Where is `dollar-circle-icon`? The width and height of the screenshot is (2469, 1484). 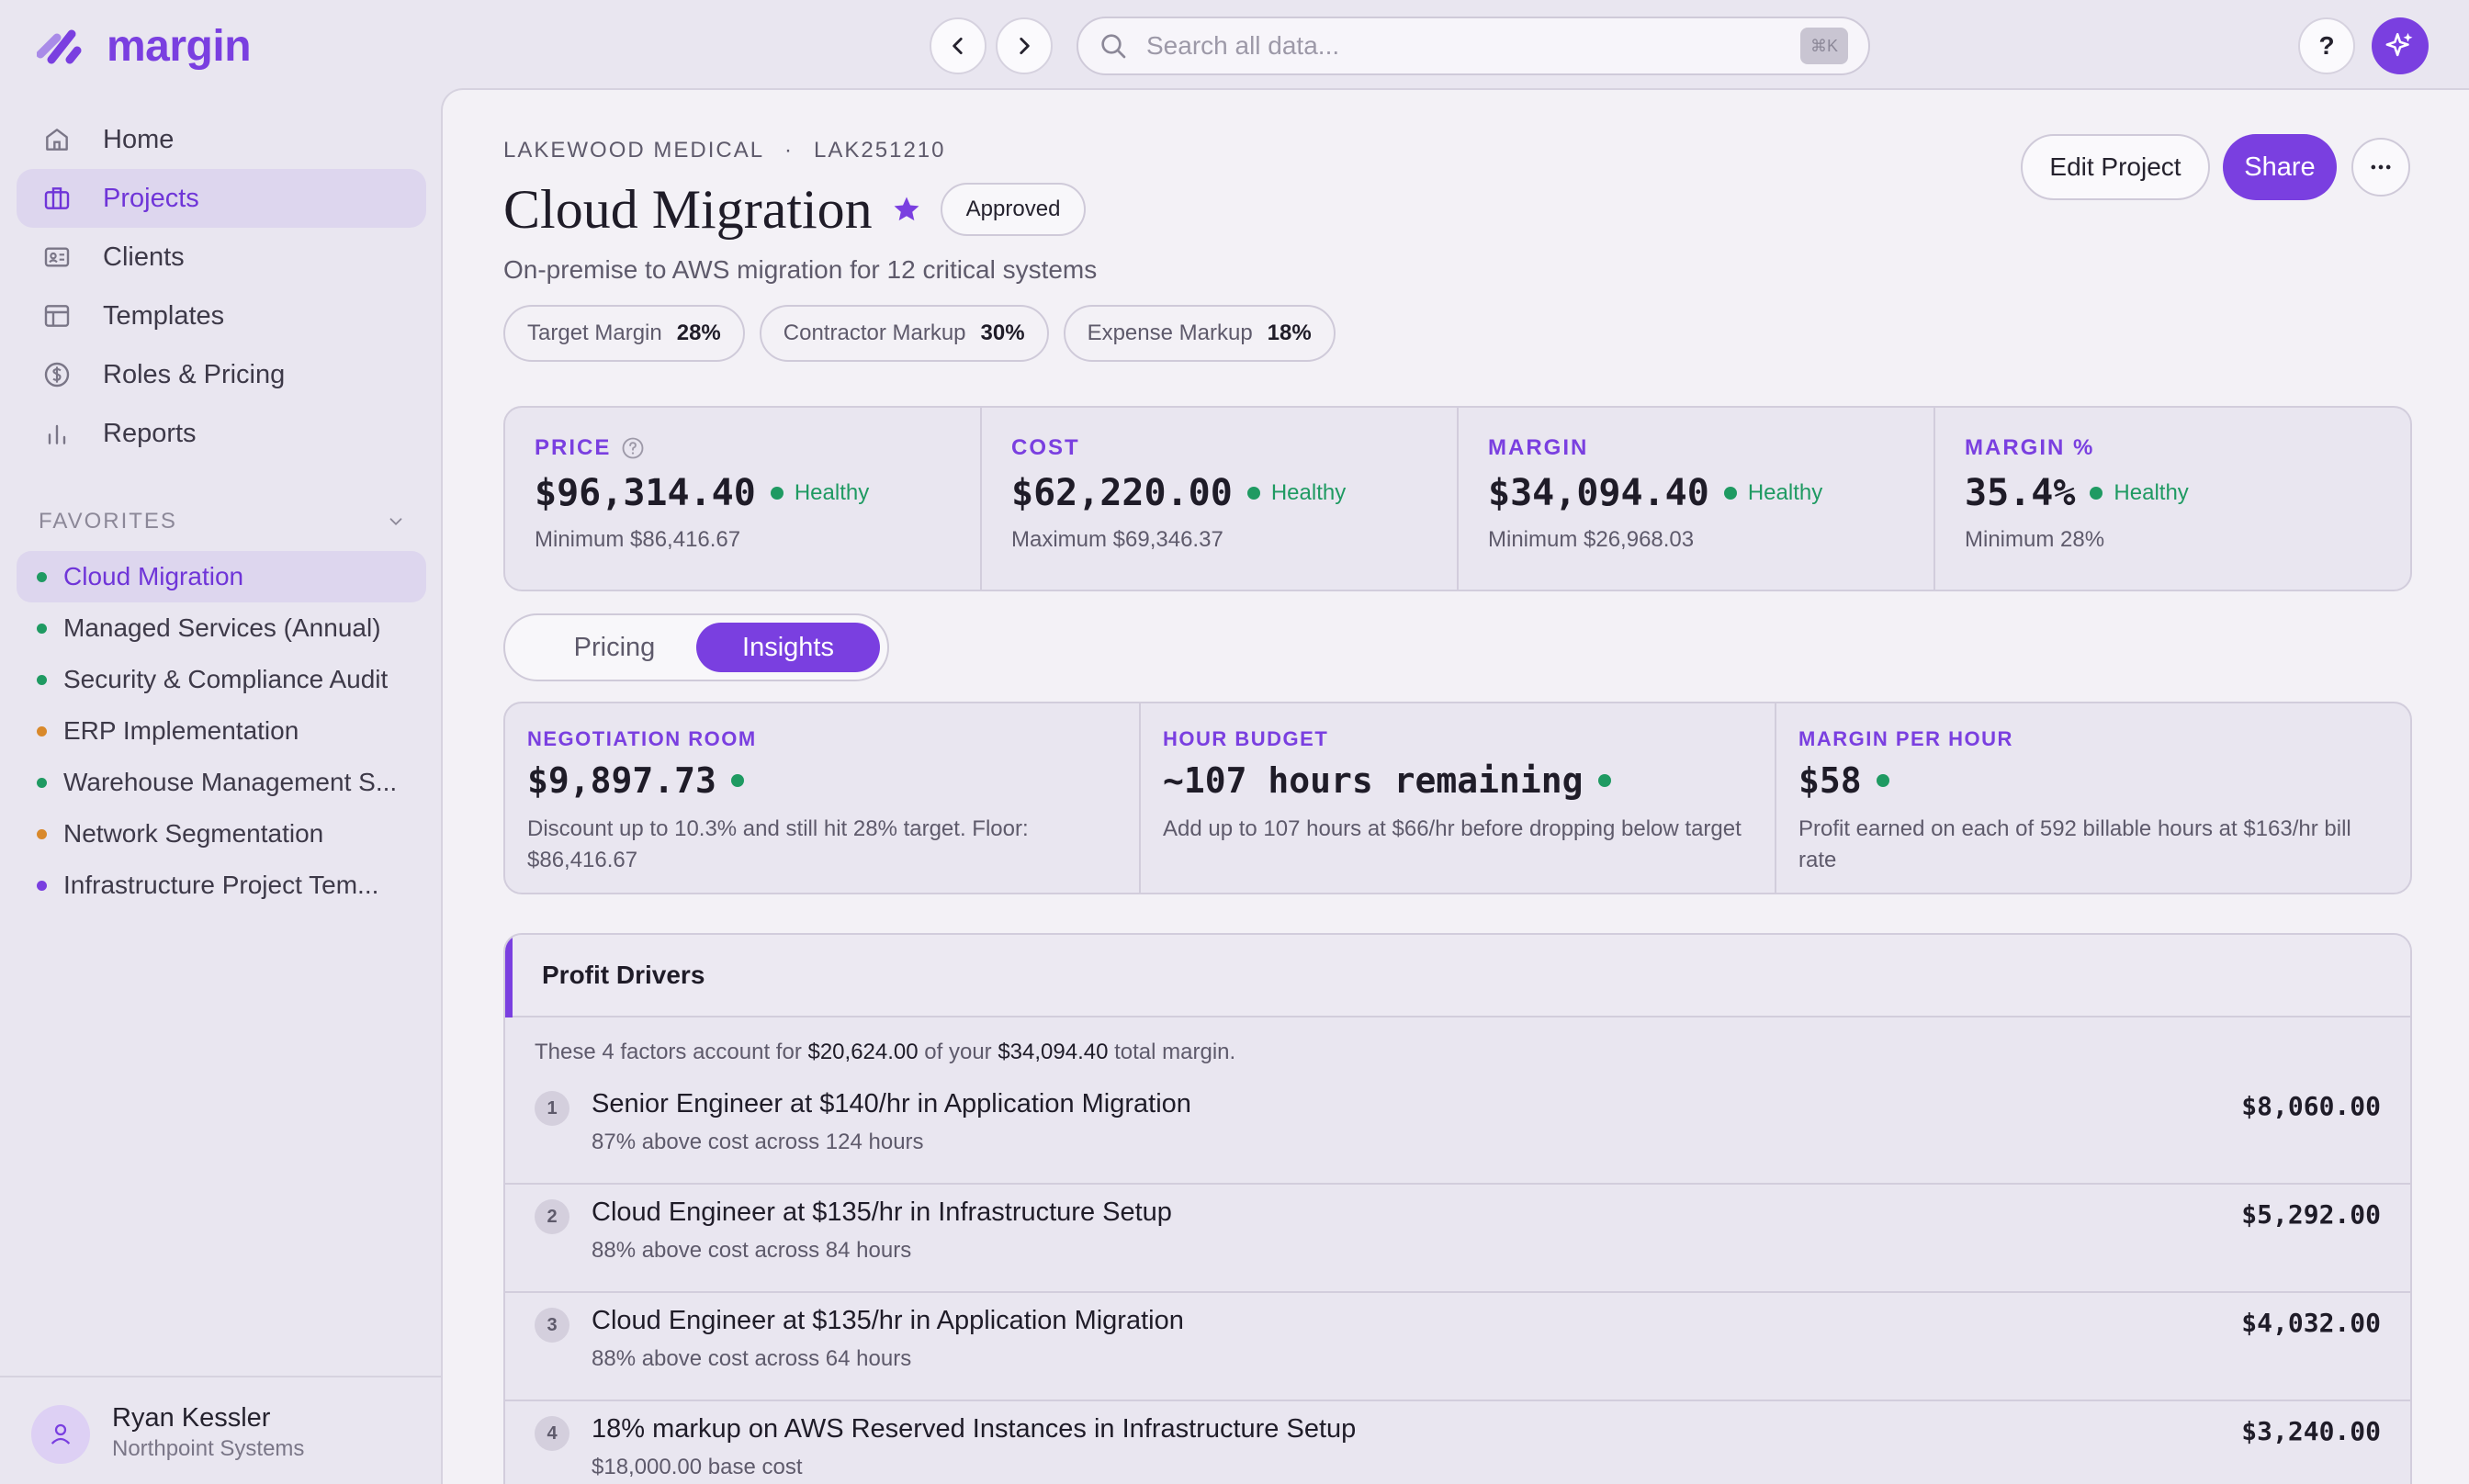
dollar-circle-icon is located at coordinates (57, 375).